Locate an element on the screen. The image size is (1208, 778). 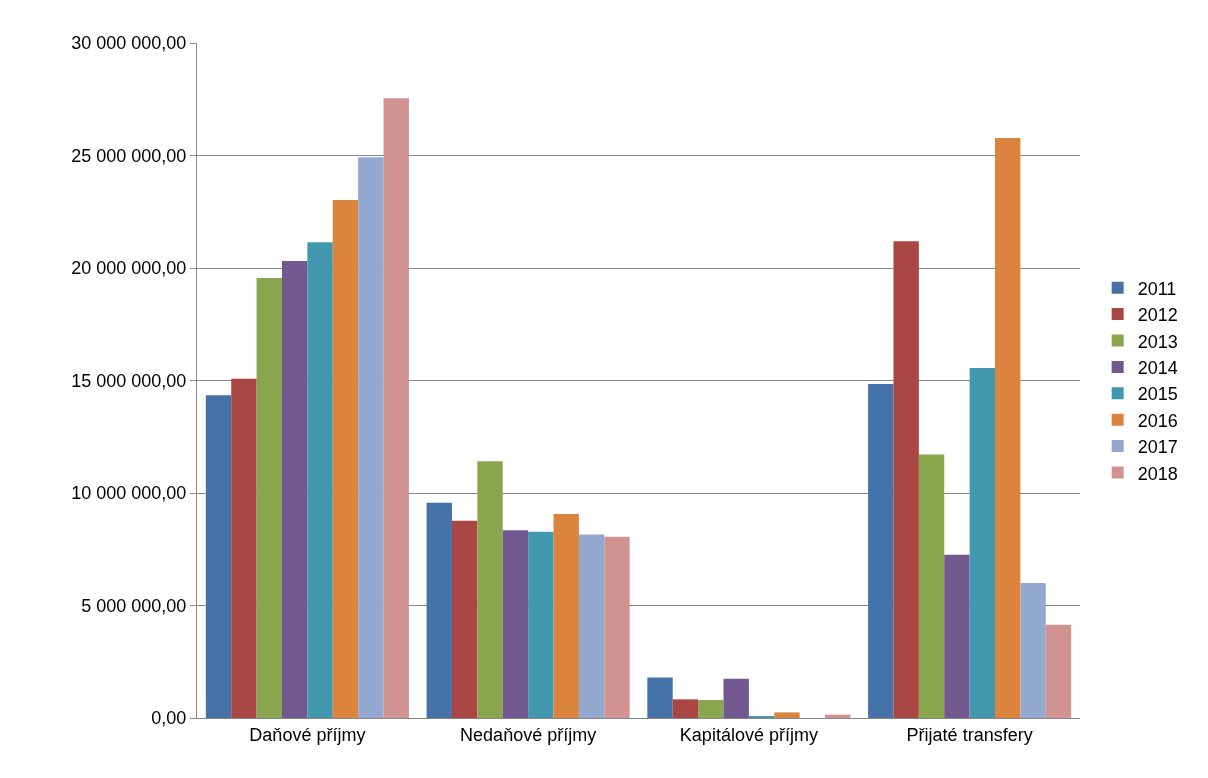
legend-label: 2011 is located at coordinates (1157, 288).